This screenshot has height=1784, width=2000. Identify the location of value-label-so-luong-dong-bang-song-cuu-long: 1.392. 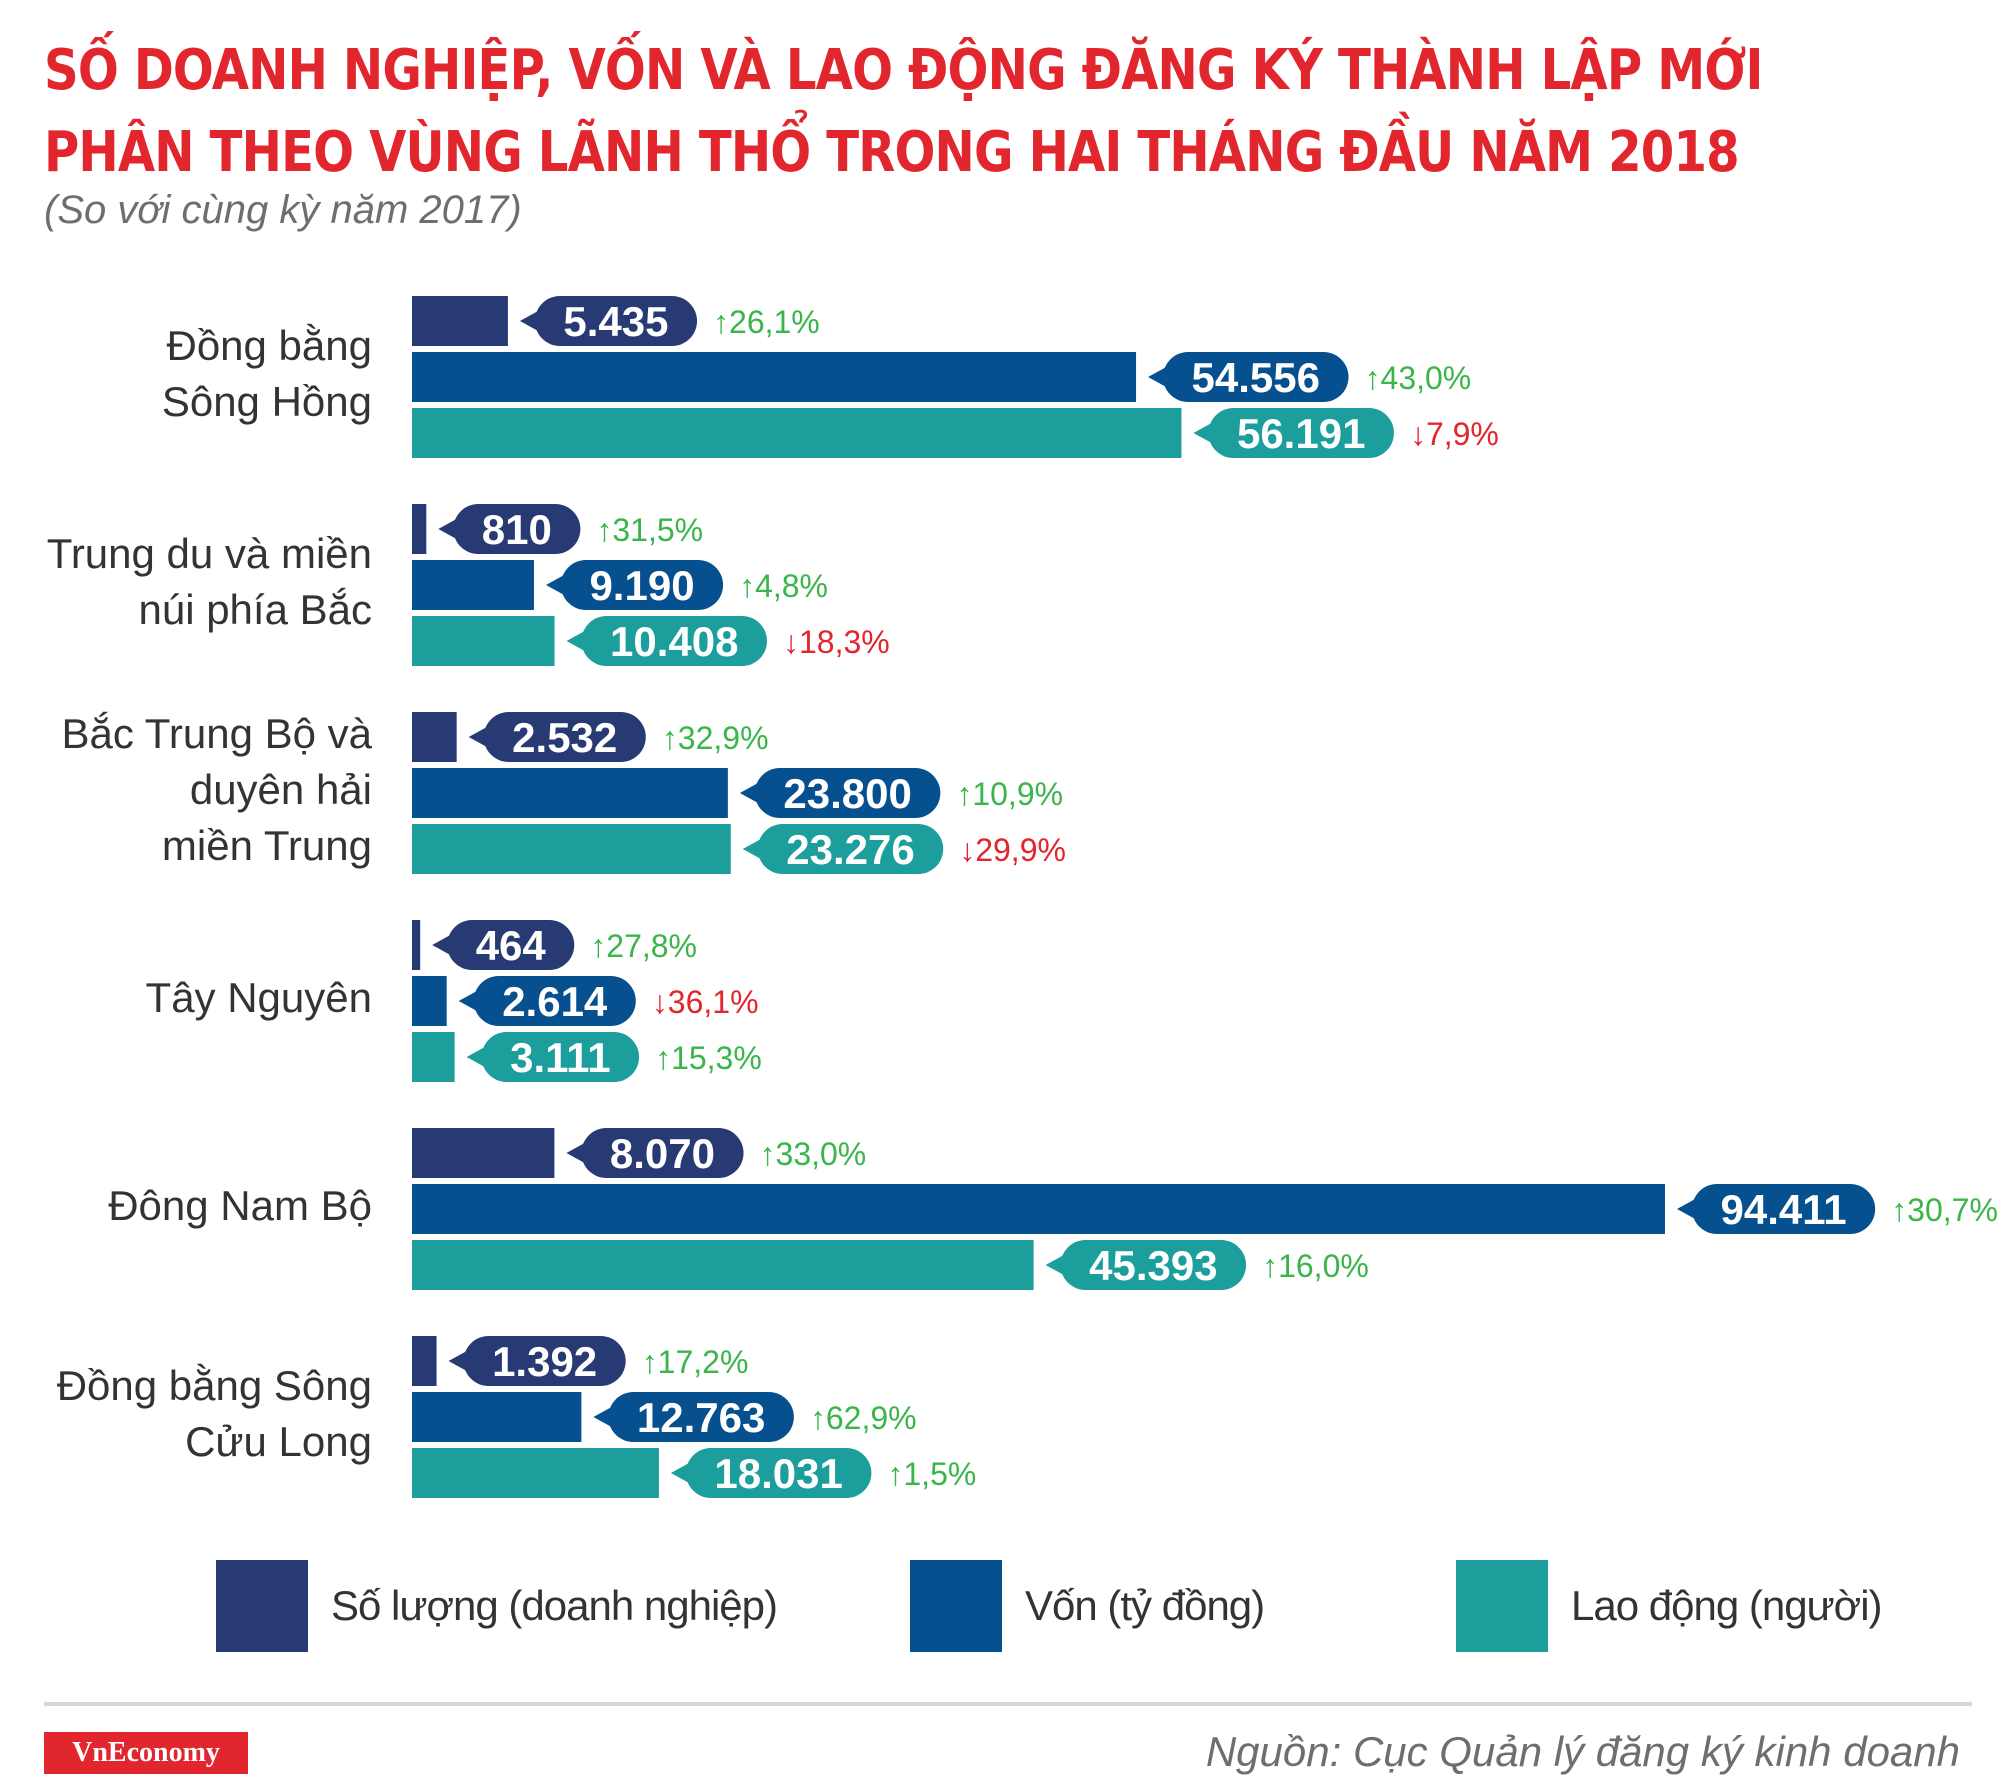
(544, 1361).